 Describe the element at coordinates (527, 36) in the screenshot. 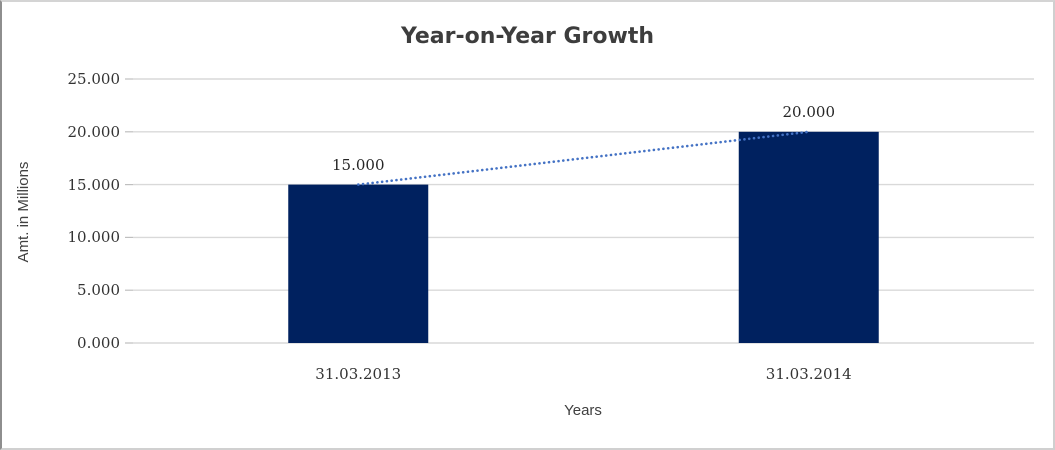

I see `chart-title: Year-on-Year Growth` at that location.